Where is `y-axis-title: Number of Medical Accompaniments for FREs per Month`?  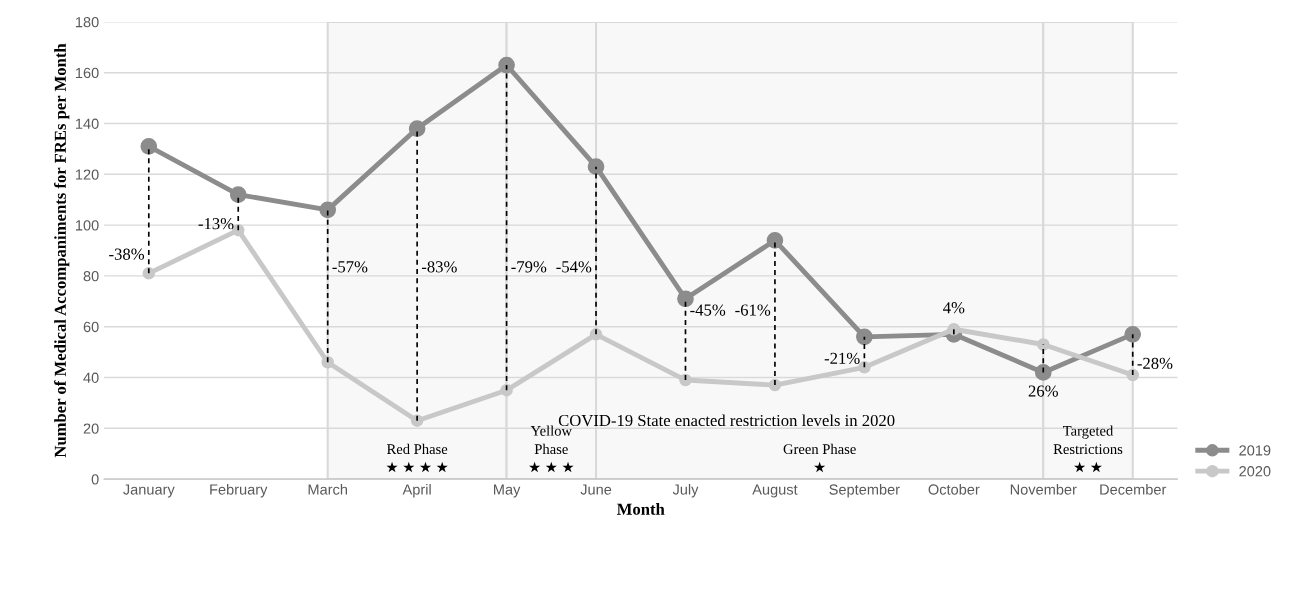 y-axis-title: Number of Medical Accompaniments for FREs per Month is located at coordinates (62, 250).